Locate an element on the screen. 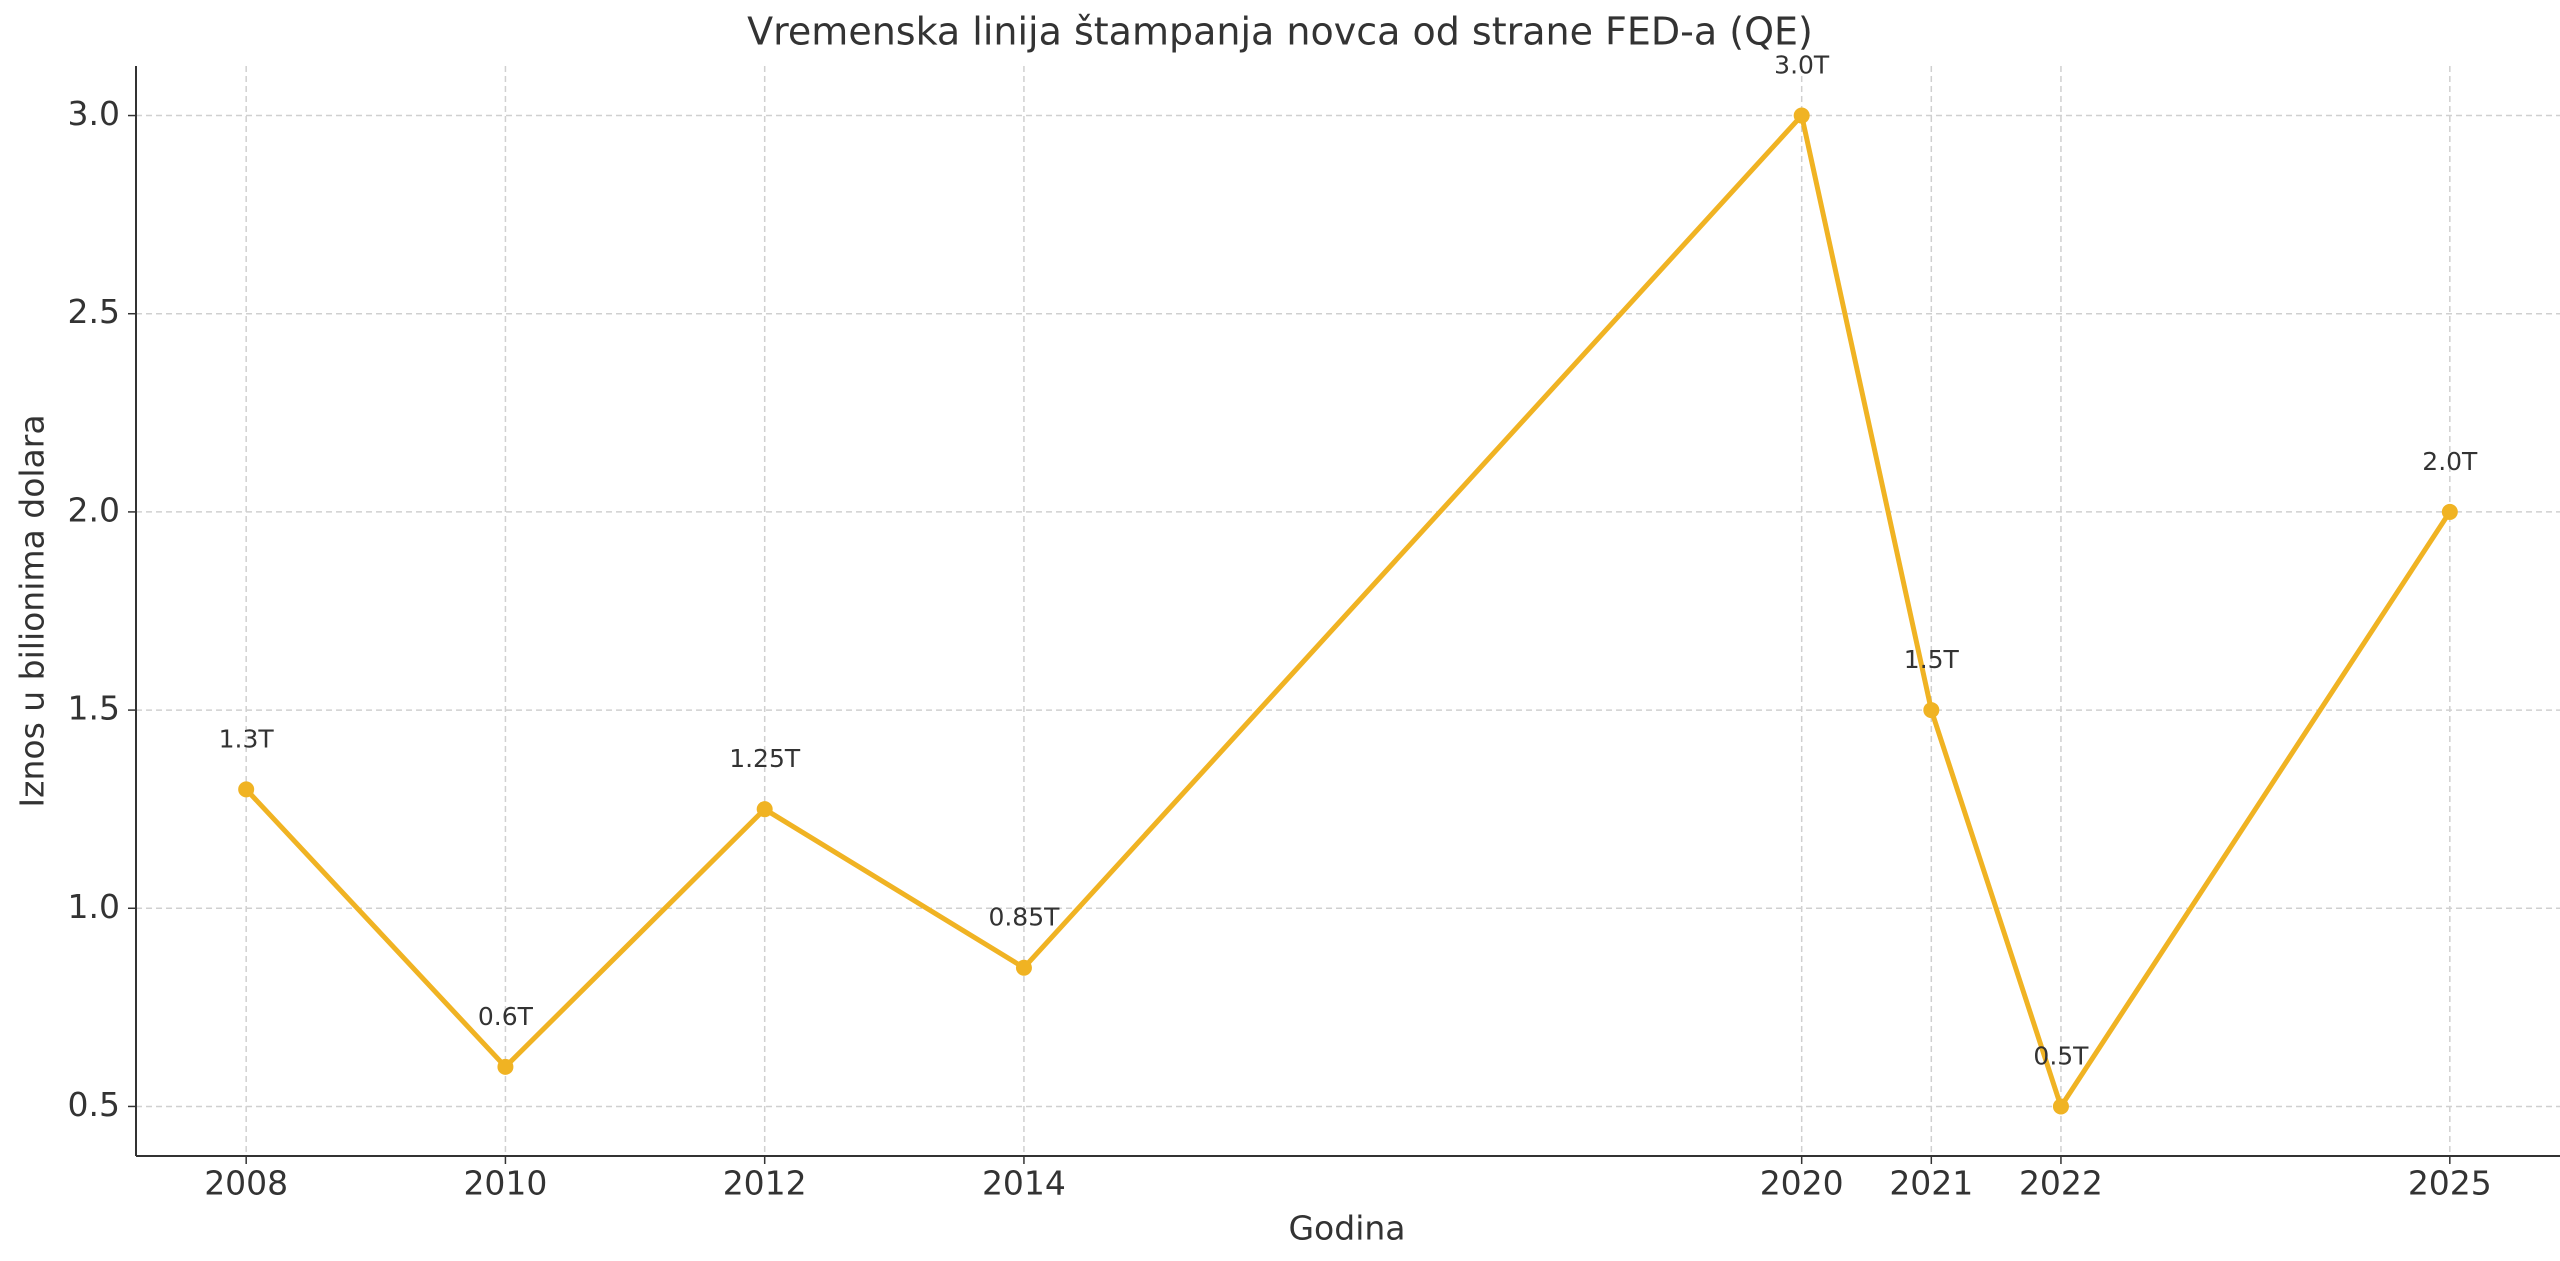 This screenshot has width=2560, height=1261. x-tick-label: 2010 is located at coordinates (505, 1183).